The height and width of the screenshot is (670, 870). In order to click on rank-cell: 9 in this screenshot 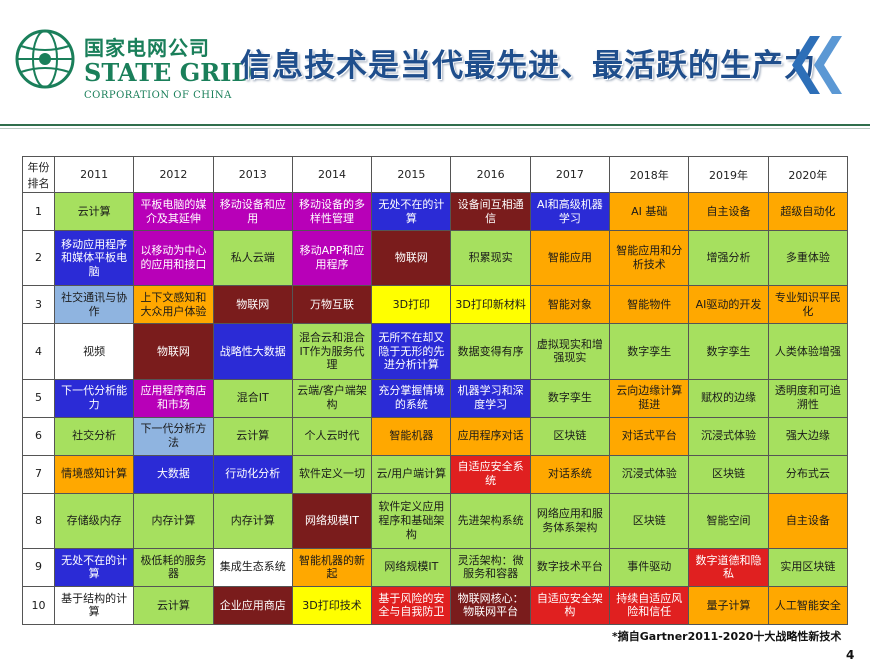, I will do `click(38, 567)`.